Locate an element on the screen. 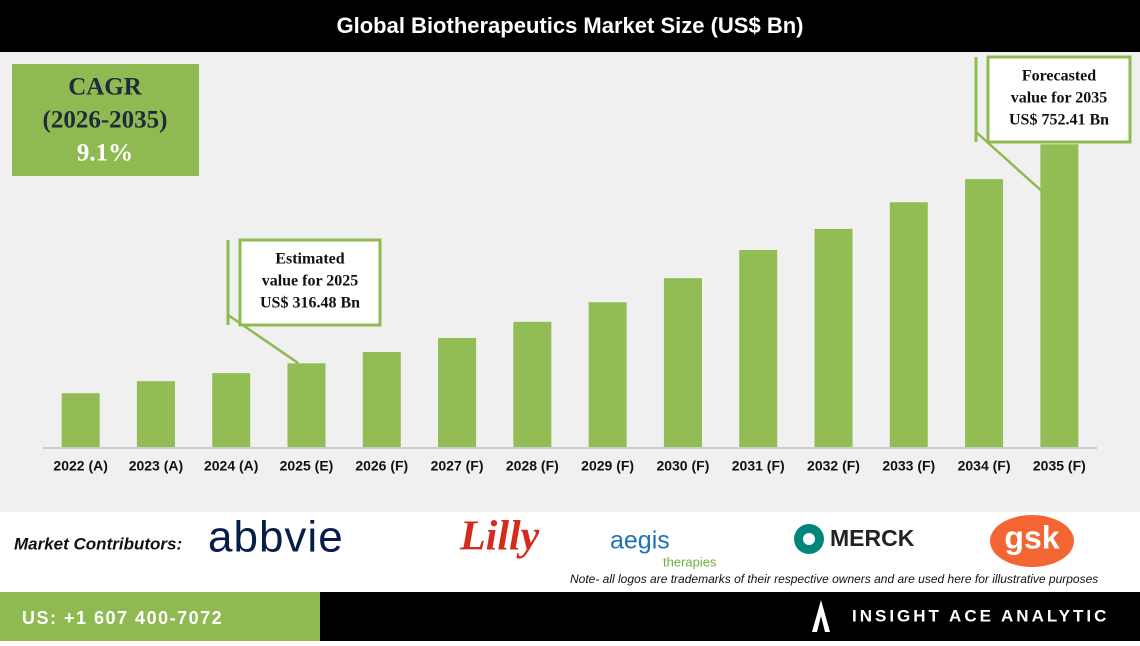 The height and width of the screenshot is (646, 1140). callout-text: value for 2035 is located at coordinates (1059, 98).